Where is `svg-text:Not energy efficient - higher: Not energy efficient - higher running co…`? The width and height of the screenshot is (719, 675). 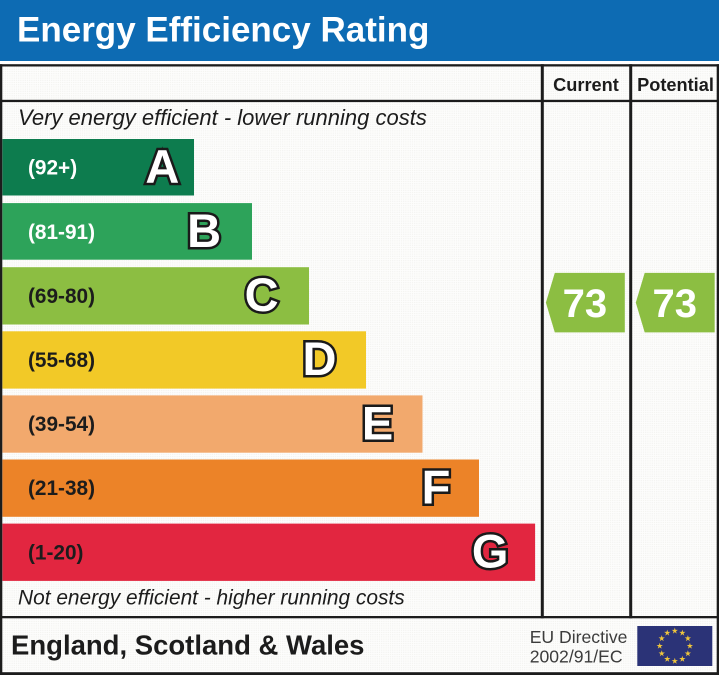
svg-text:Not energy efficient - higher: Not energy efficient - higher running co… is located at coordinates (211, 597).